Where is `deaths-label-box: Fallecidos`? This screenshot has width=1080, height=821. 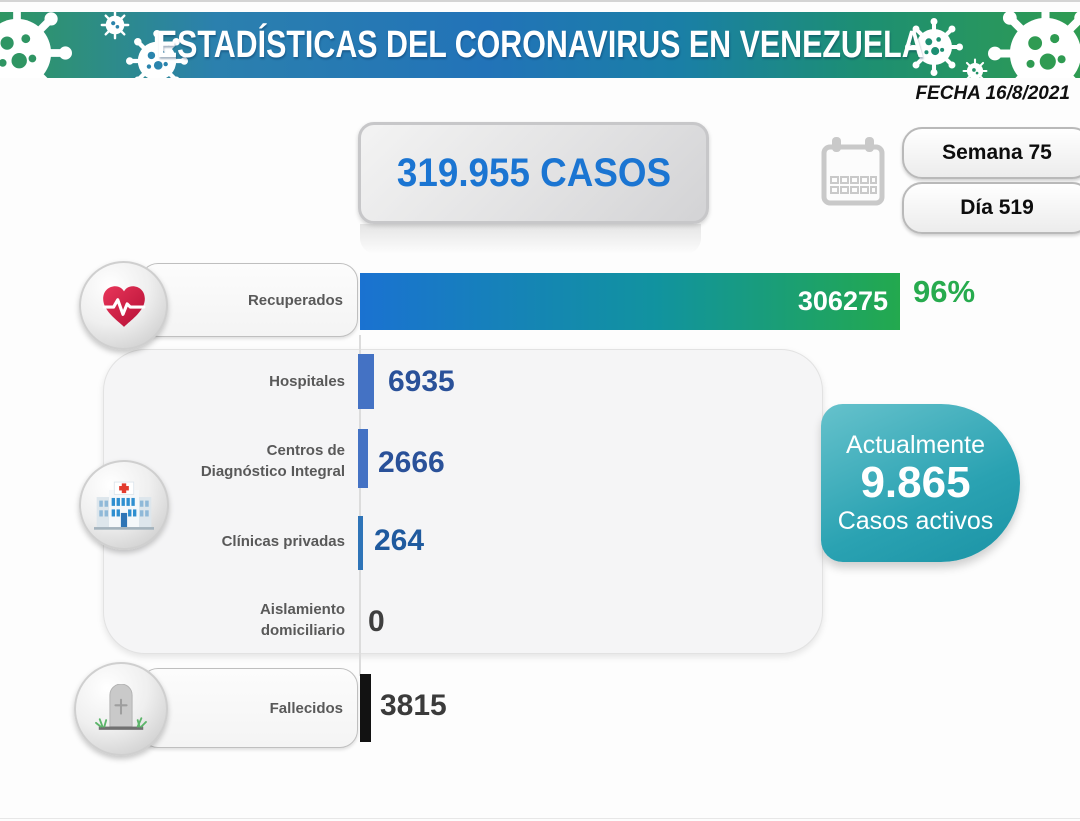 deaths-label-box: Fallecidos is located at coordinates (249, 708).